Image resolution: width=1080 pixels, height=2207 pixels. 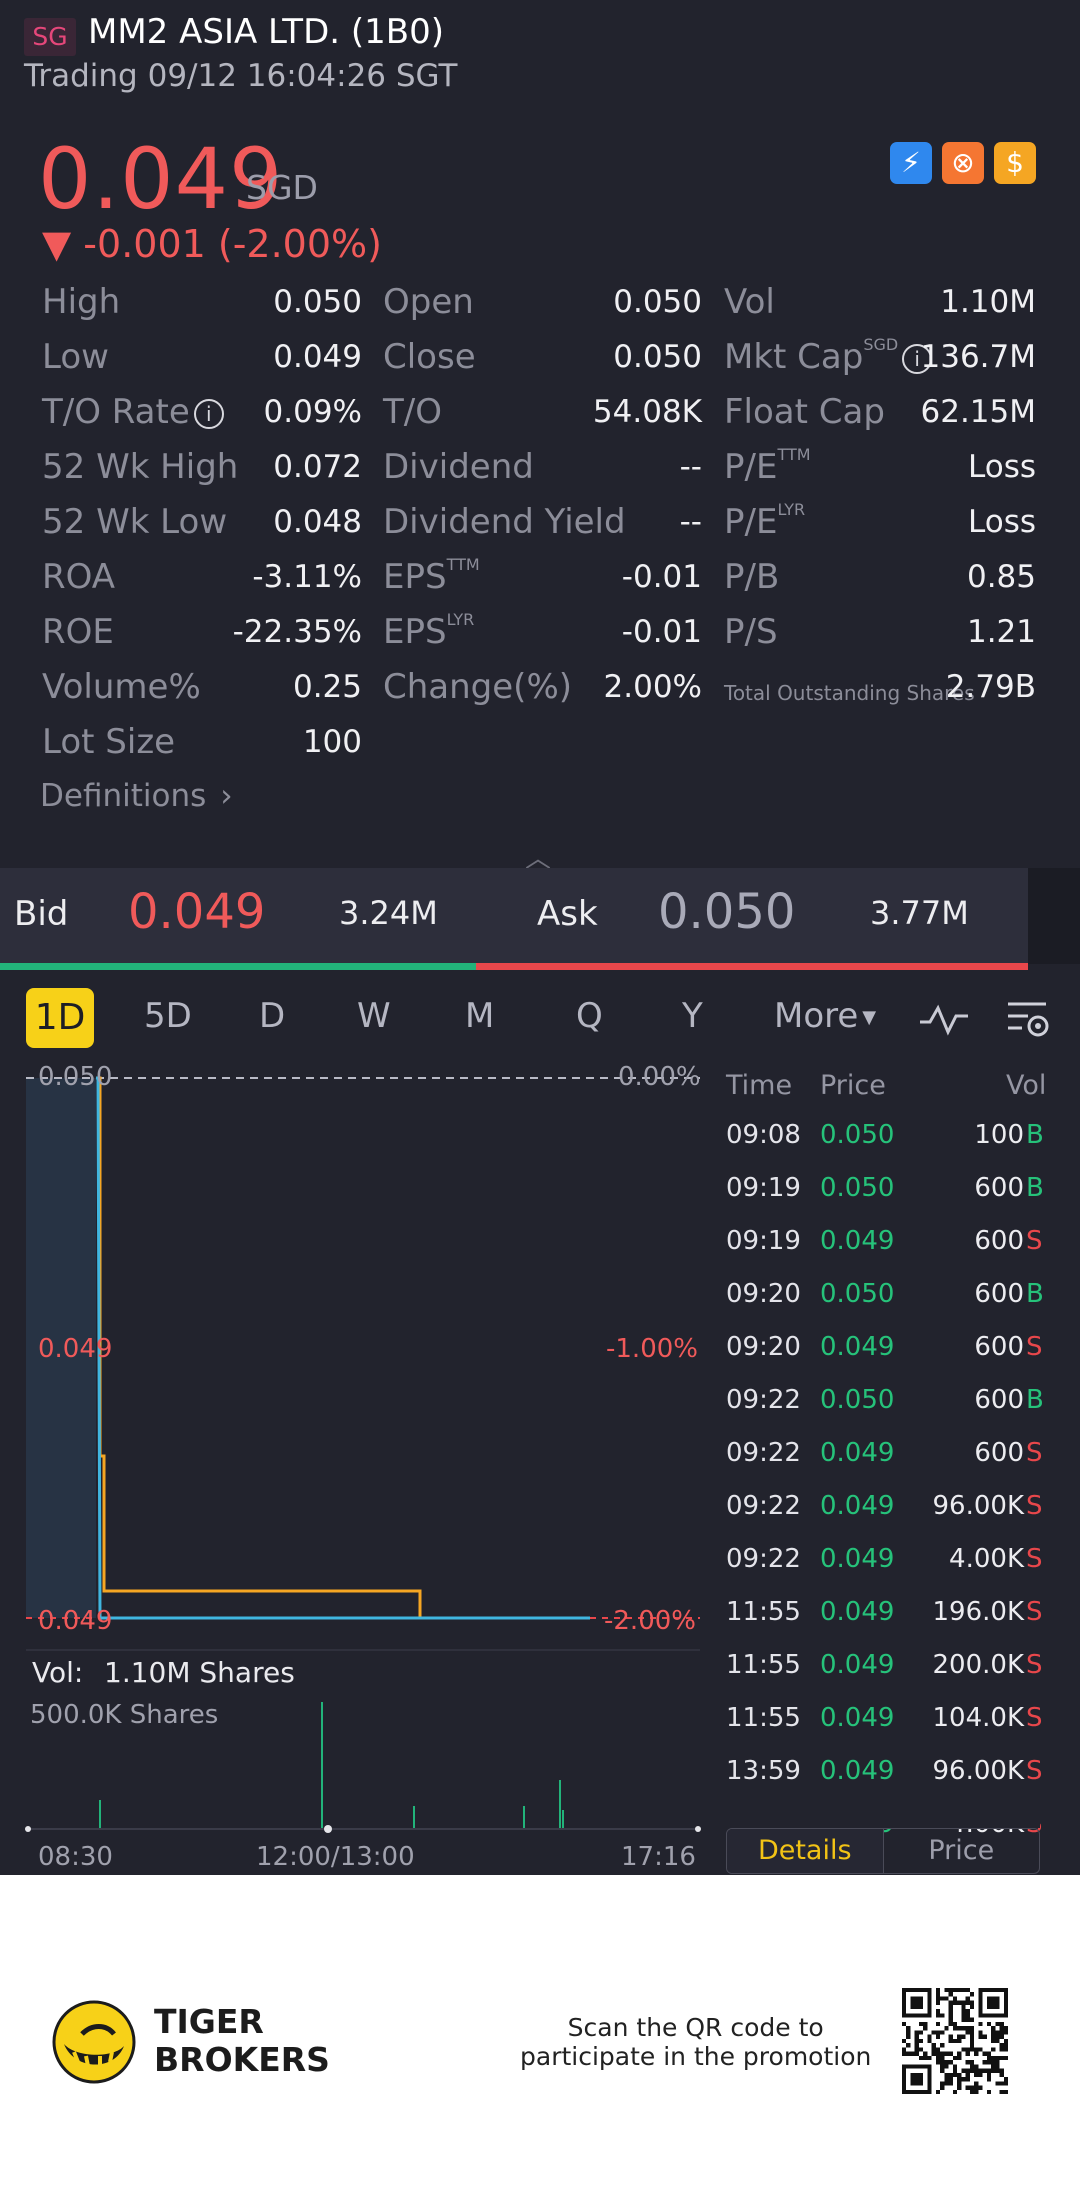 I want to click on indicator-wave-icon, so click(x=944, y=1019).